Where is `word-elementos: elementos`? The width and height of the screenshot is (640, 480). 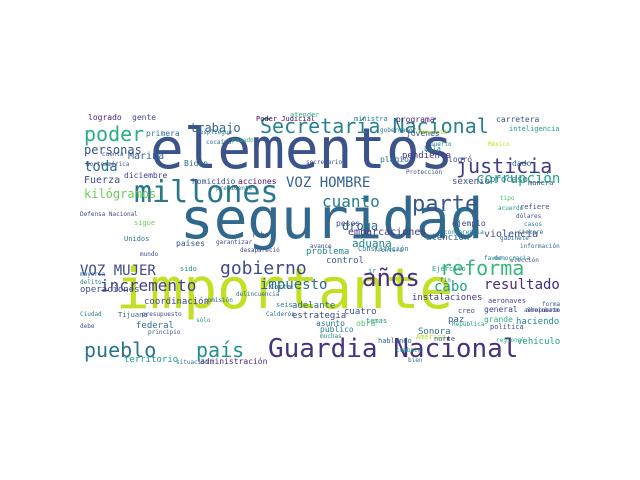 word-elementos: elementos is located at coordinates (302, 149).